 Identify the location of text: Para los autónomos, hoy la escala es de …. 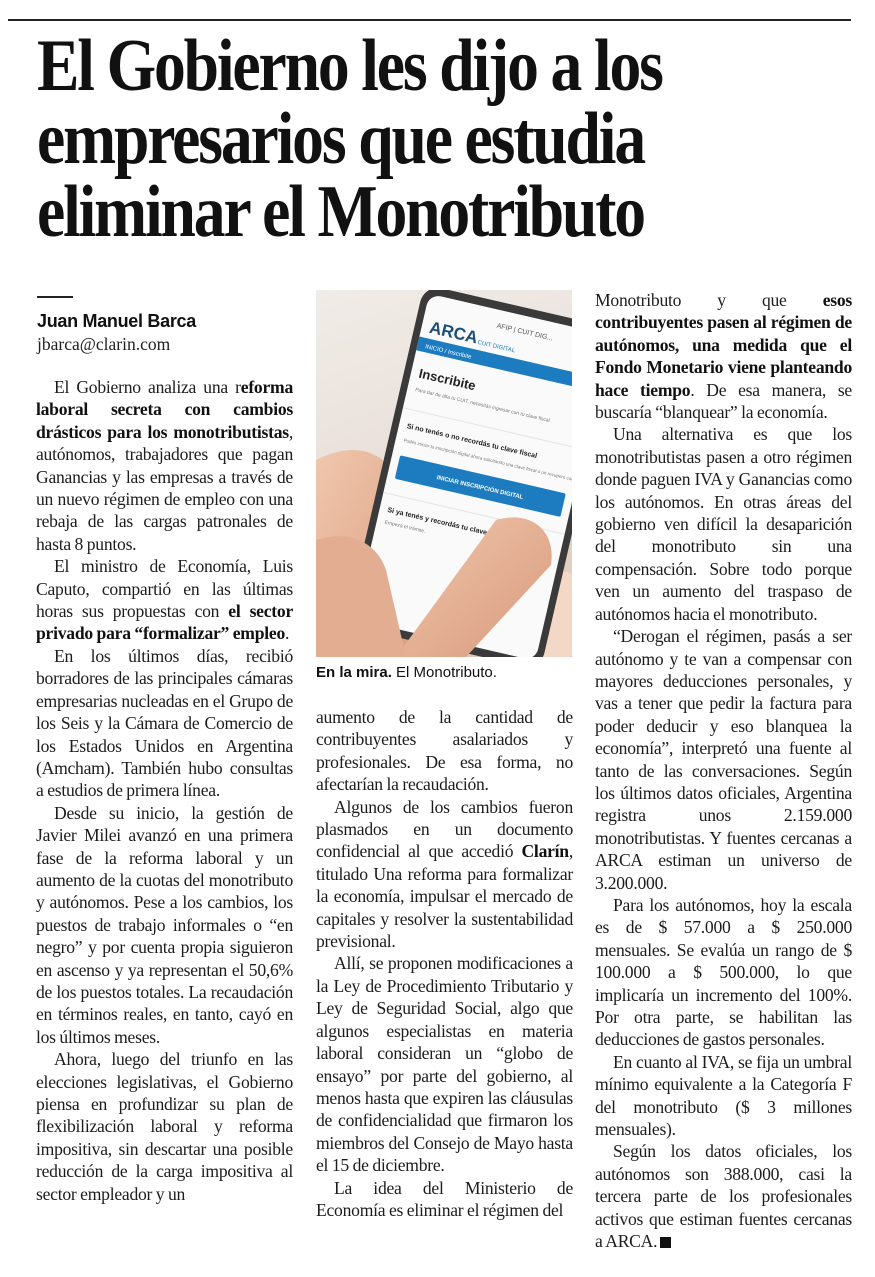
(723, 972).